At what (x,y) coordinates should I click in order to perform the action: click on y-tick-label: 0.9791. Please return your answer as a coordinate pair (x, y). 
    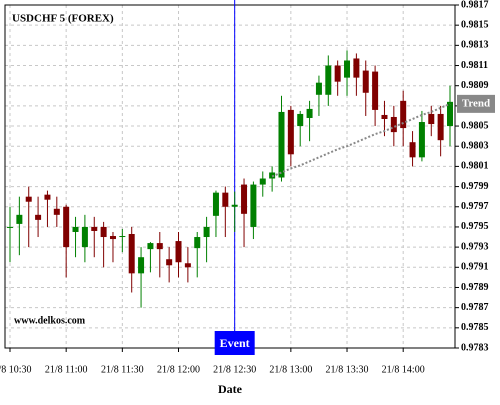
    Looking at the image, I should click on (475, 267).